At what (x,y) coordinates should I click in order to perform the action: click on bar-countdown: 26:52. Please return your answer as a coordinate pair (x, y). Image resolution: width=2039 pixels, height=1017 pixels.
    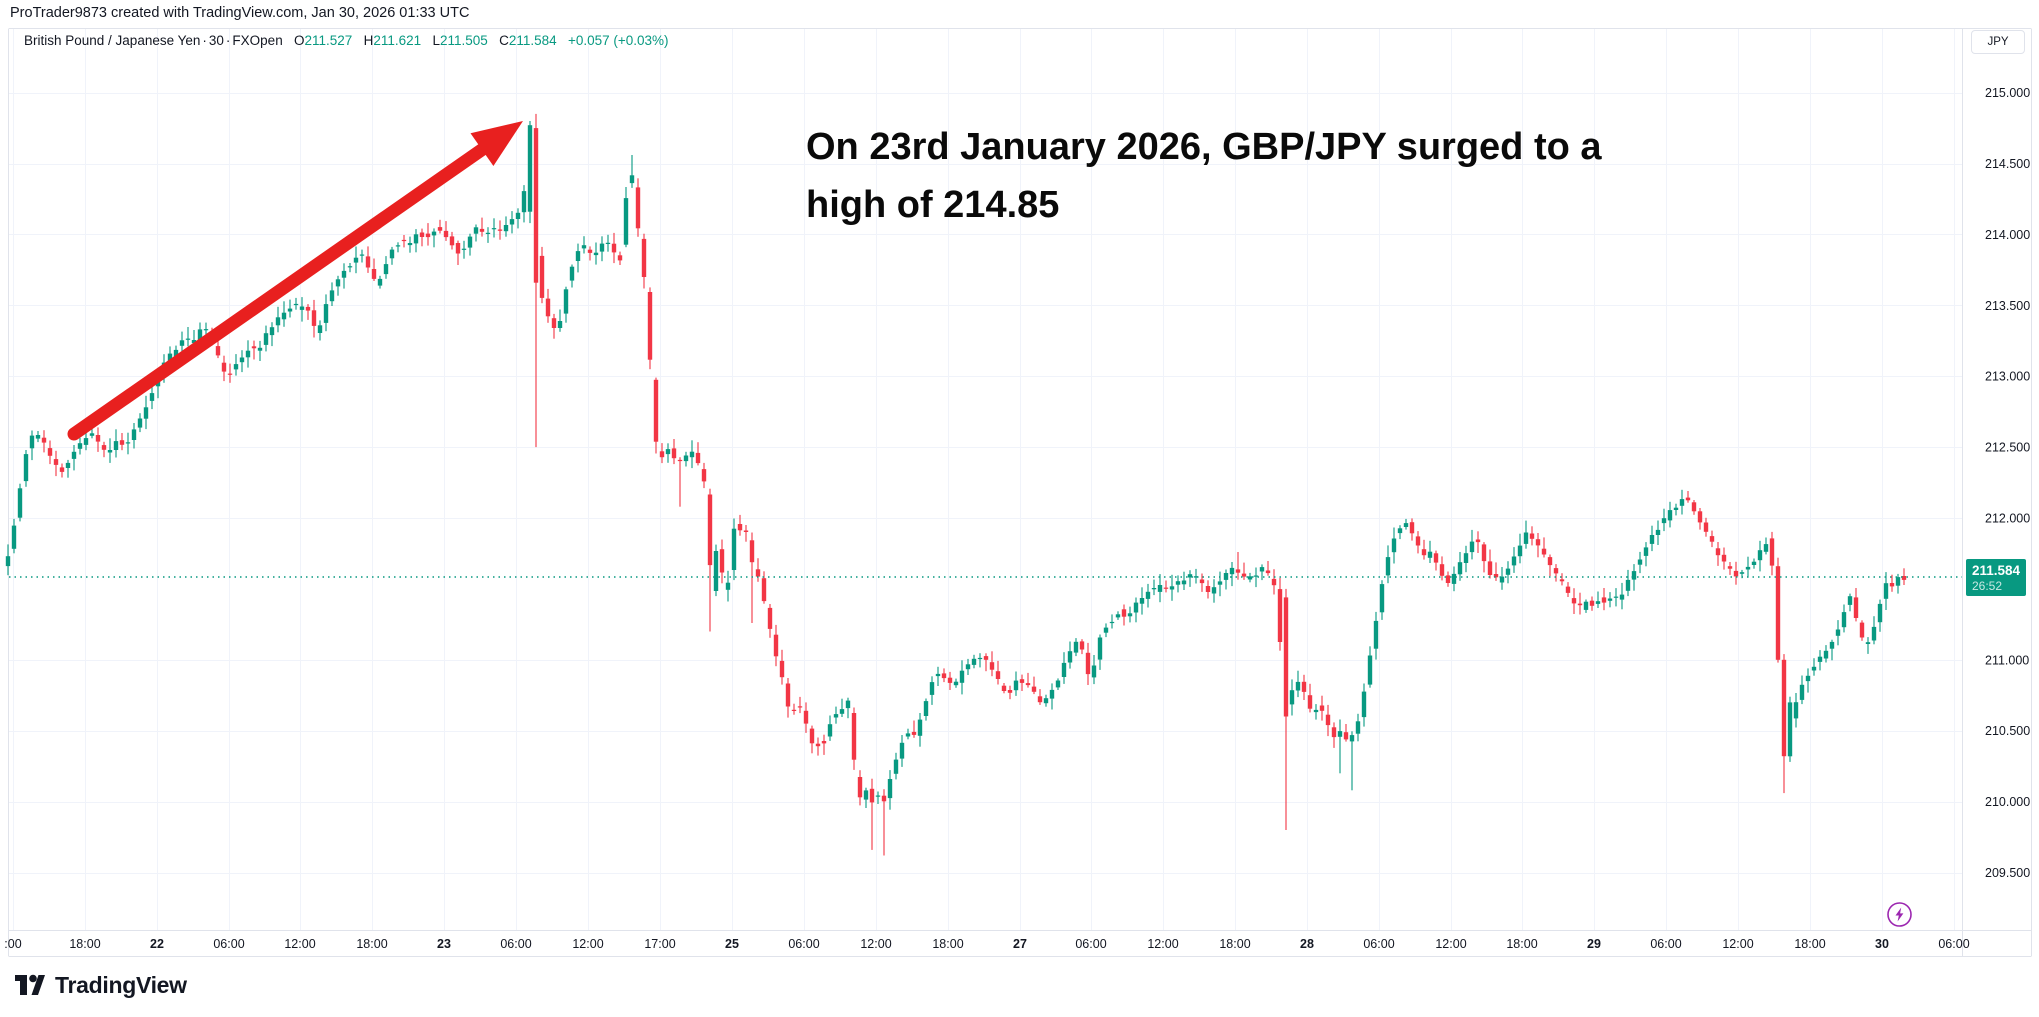
    Looking at the image, I should click on (1987, 586).